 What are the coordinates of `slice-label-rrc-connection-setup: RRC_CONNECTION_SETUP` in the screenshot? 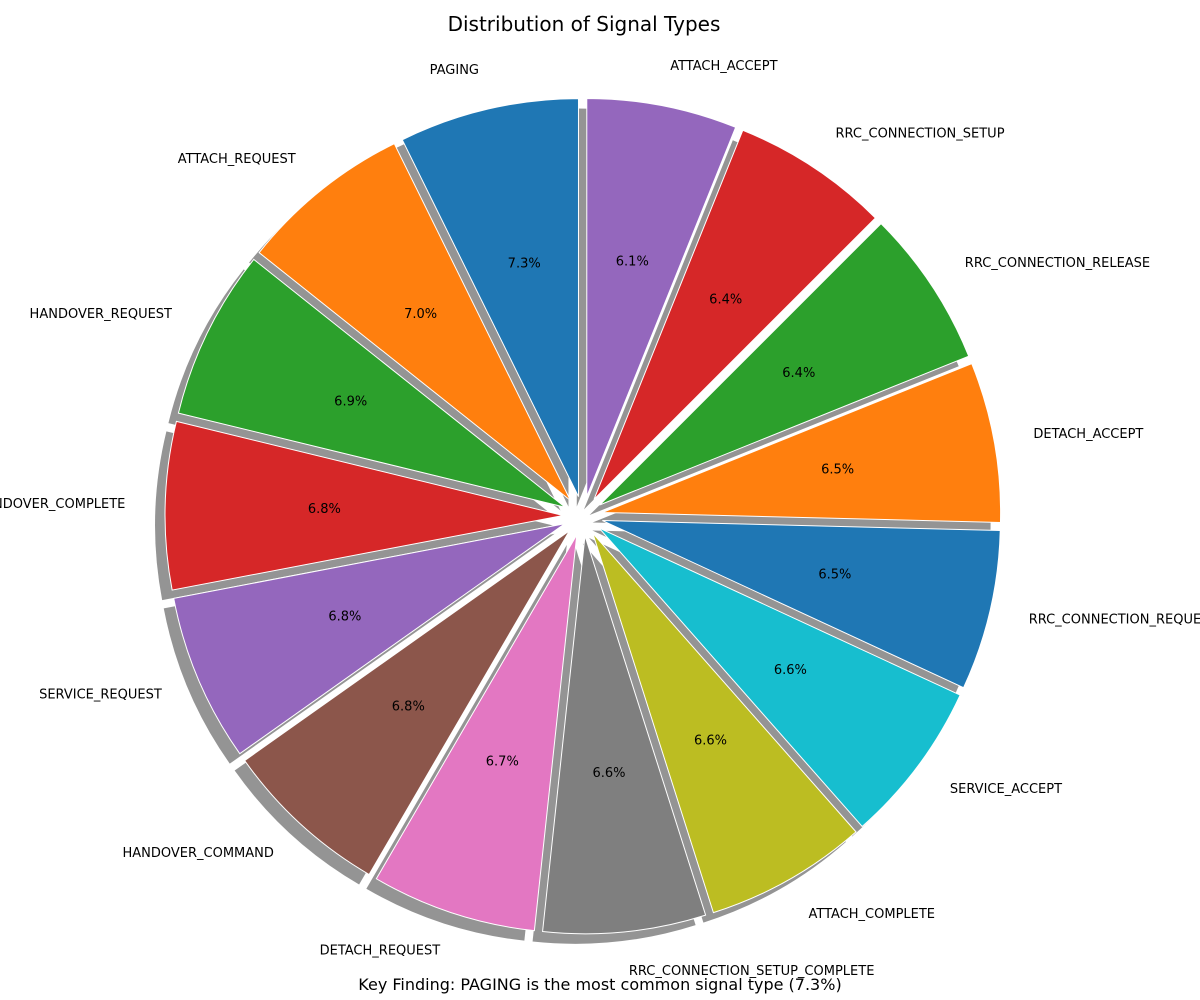 It's located at (920, 134).